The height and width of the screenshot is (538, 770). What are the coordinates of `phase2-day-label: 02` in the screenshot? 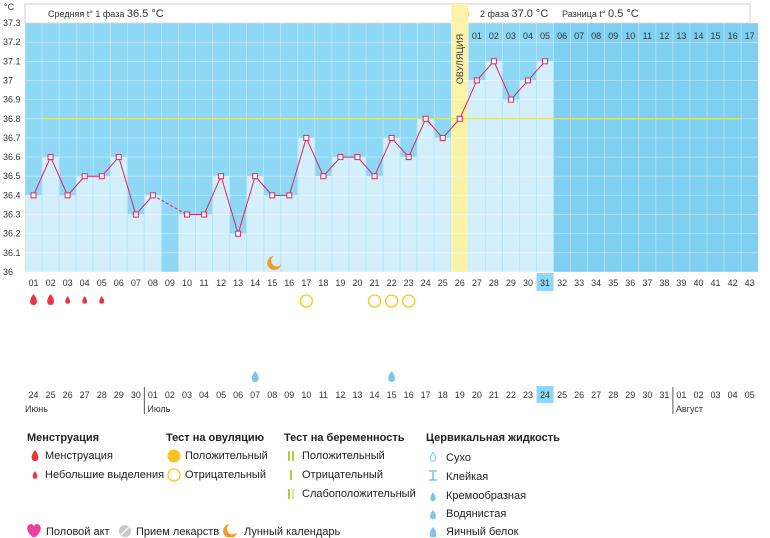 It's located at (494, 36).